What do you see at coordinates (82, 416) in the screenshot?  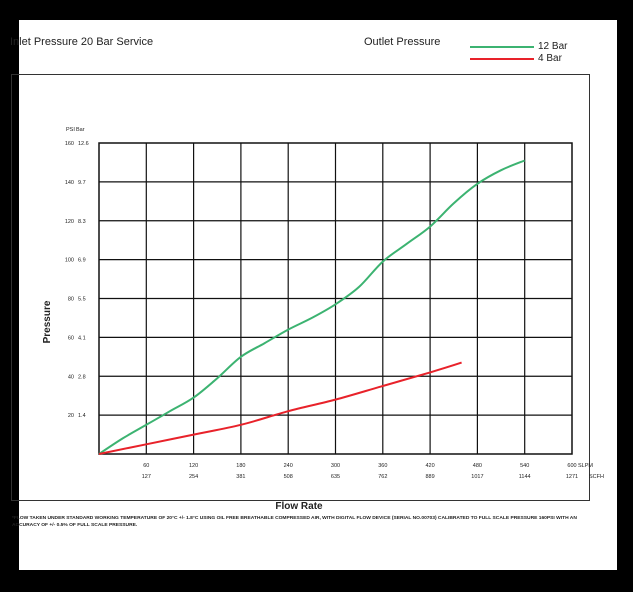 I see `y-tick-label-bar: 1.4` at bounding box center [82, 416].